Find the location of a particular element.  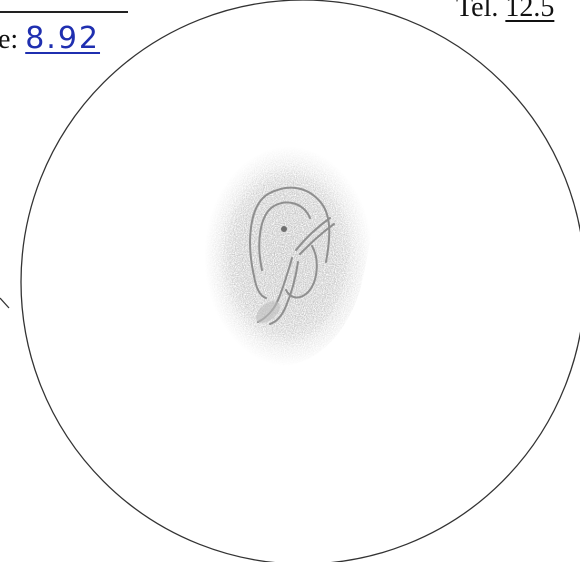

central-star is located at coordinates (284, 229).